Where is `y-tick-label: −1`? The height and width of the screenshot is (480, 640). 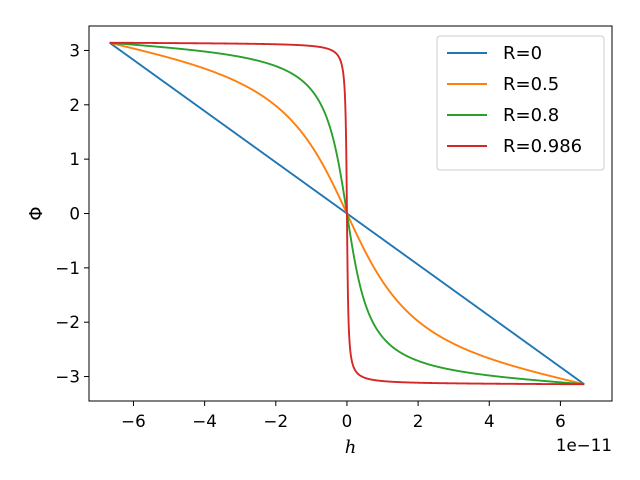 y-tick-label: −1 is located at coordinates (67, 268).